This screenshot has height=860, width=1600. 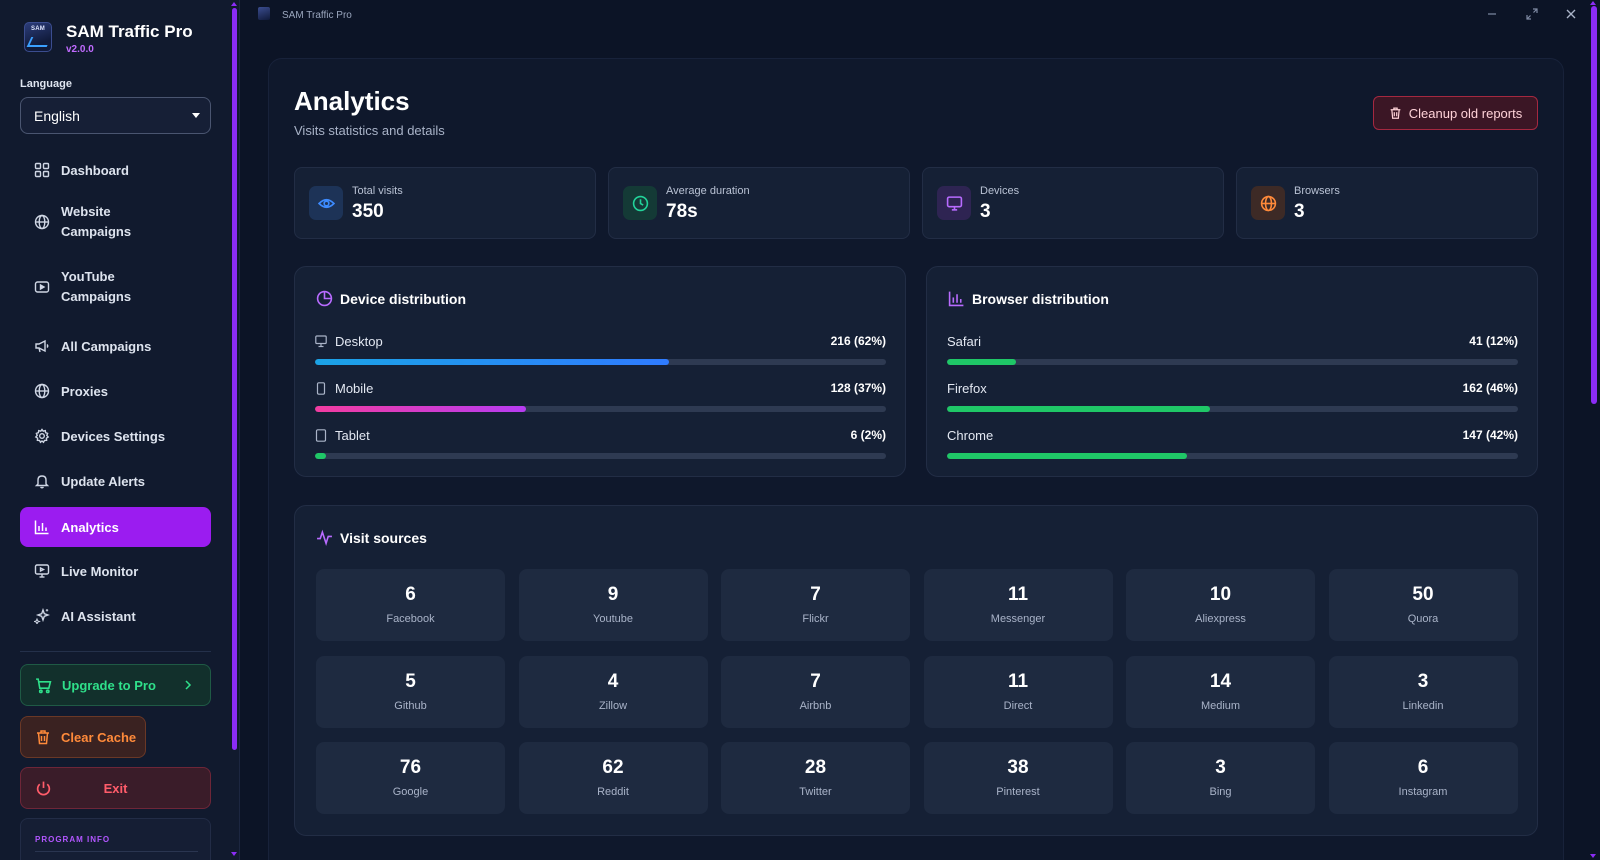 What do you see at coordinates (410, 792) in the screenshot?
I see `source-name: Google` at bounding box center [410, 792].